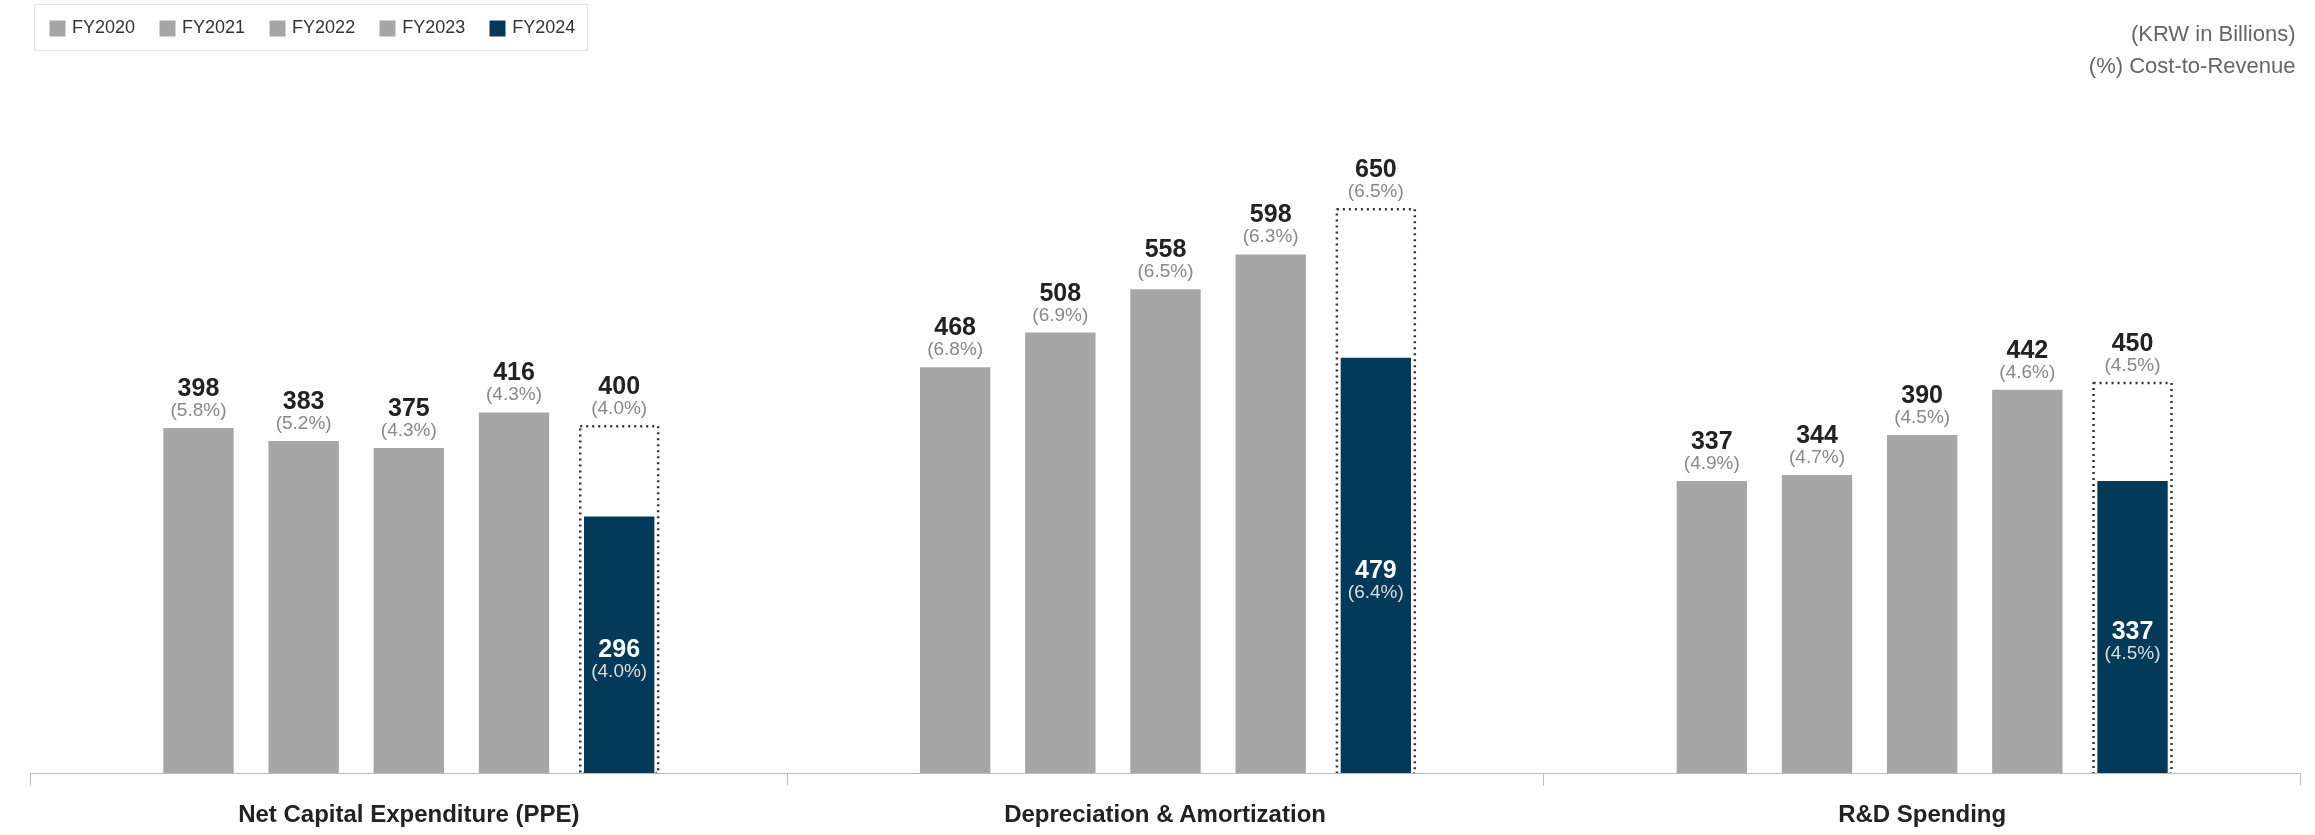 The width and height of the screenshot is (2315, 835). I want to click on text: (%) Cost-to-Revenue, so click(2192, 65).